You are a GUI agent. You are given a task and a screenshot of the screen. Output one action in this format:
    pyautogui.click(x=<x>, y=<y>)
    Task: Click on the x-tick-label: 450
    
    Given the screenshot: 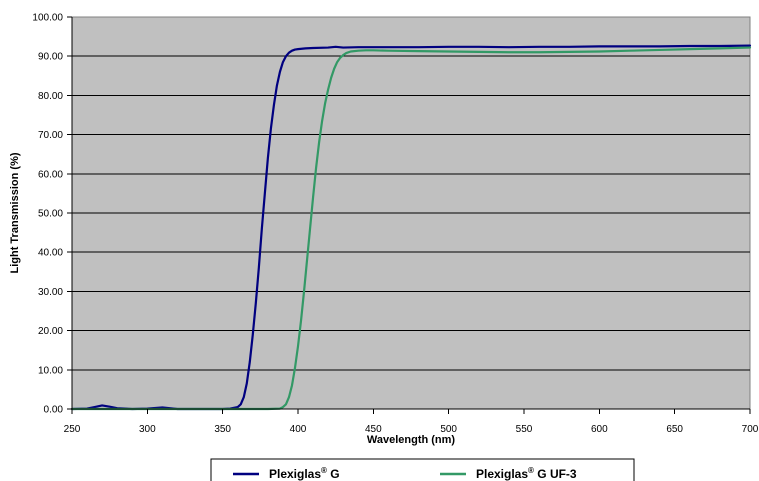 What is the action you would take?
    pyautogui.click(x=373, y=429)
    